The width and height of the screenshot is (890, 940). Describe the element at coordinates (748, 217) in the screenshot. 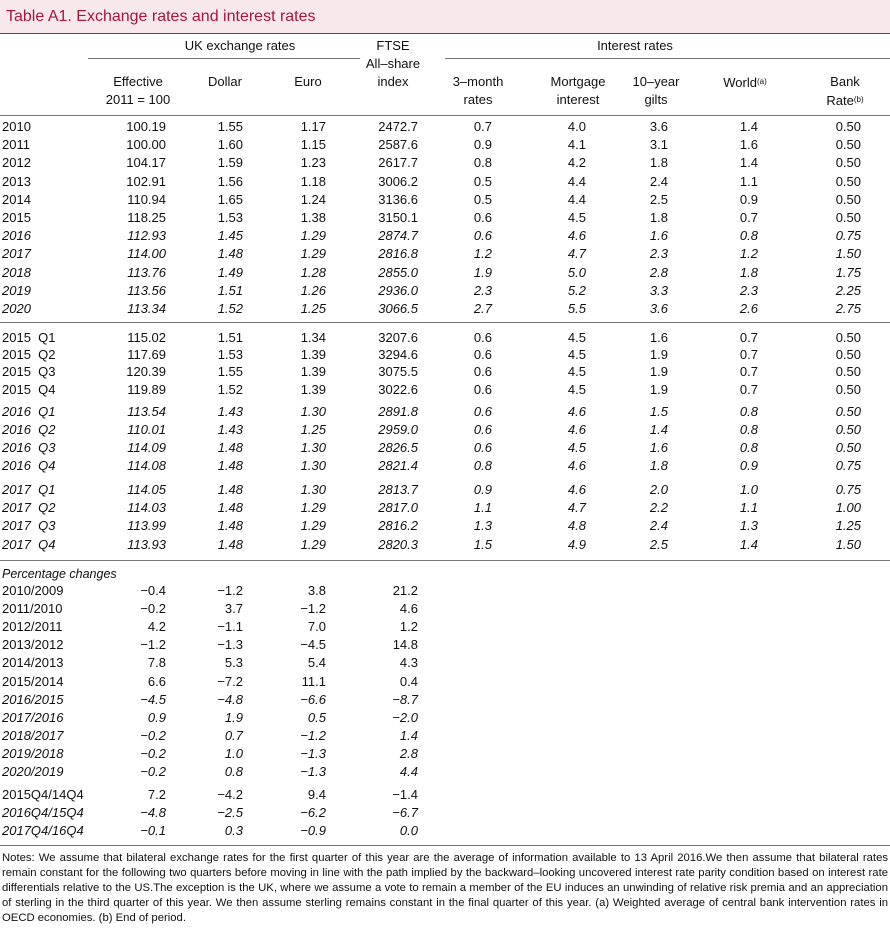

I see `cell: 0.7` at that location.